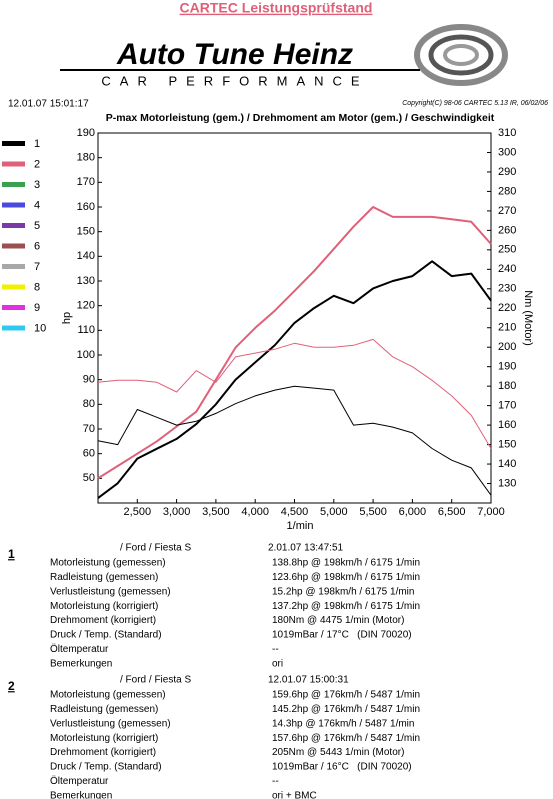 The height and width of the screenshot is (799, 553). I want to click on legend-label: 7, so click(37, 267).